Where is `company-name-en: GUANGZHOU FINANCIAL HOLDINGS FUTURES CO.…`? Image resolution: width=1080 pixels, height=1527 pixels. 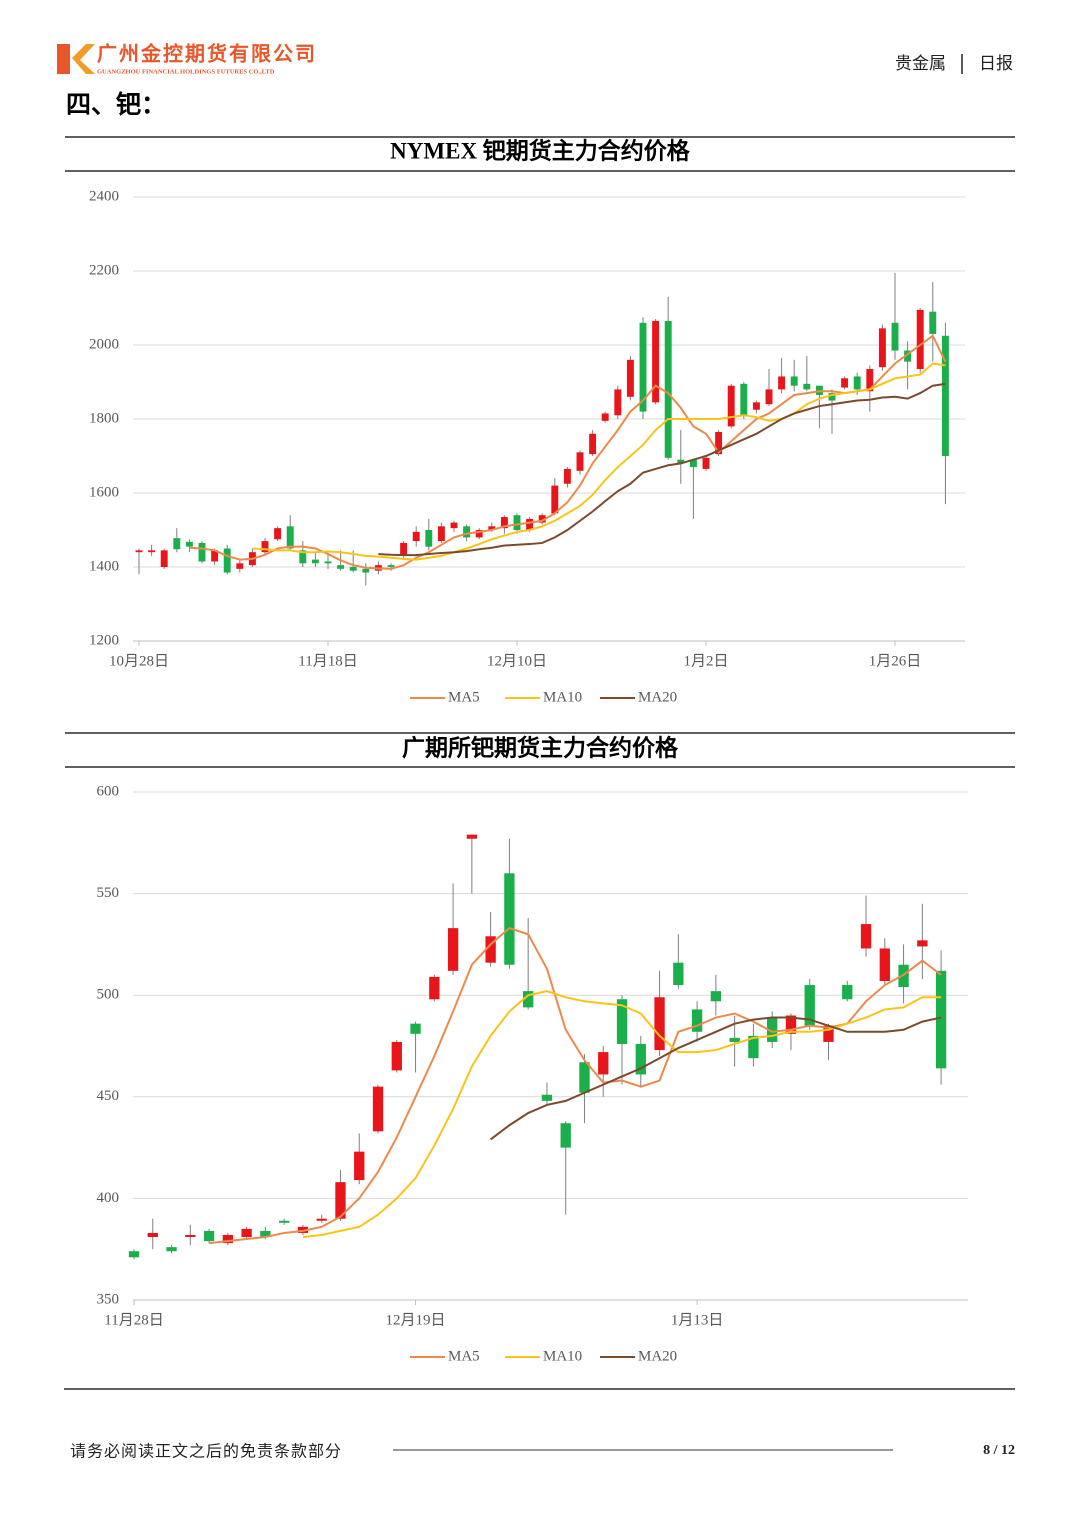
company-name-en: GUANGZHOU FINANCIAL HOLDINGS FUTURES CO.… is located at coordinates (186, 71).